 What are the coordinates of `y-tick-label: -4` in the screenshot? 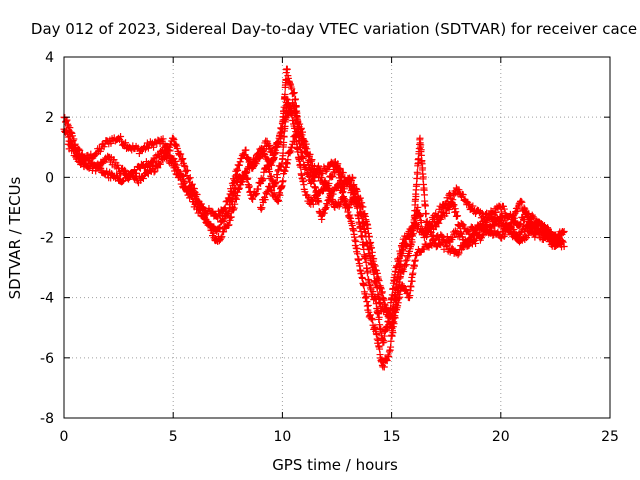 It's located at (47, 299).